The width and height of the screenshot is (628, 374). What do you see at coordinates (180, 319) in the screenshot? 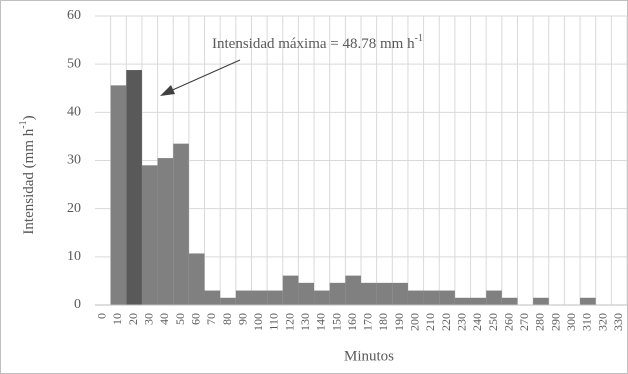
I see `x-tick-label: 50` at bounding box center [180, 319].